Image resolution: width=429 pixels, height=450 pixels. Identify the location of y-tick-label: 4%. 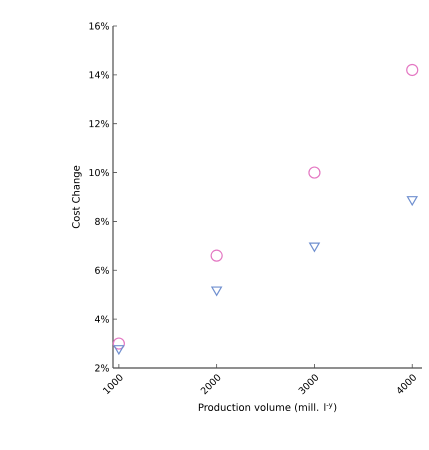
(101, 319).